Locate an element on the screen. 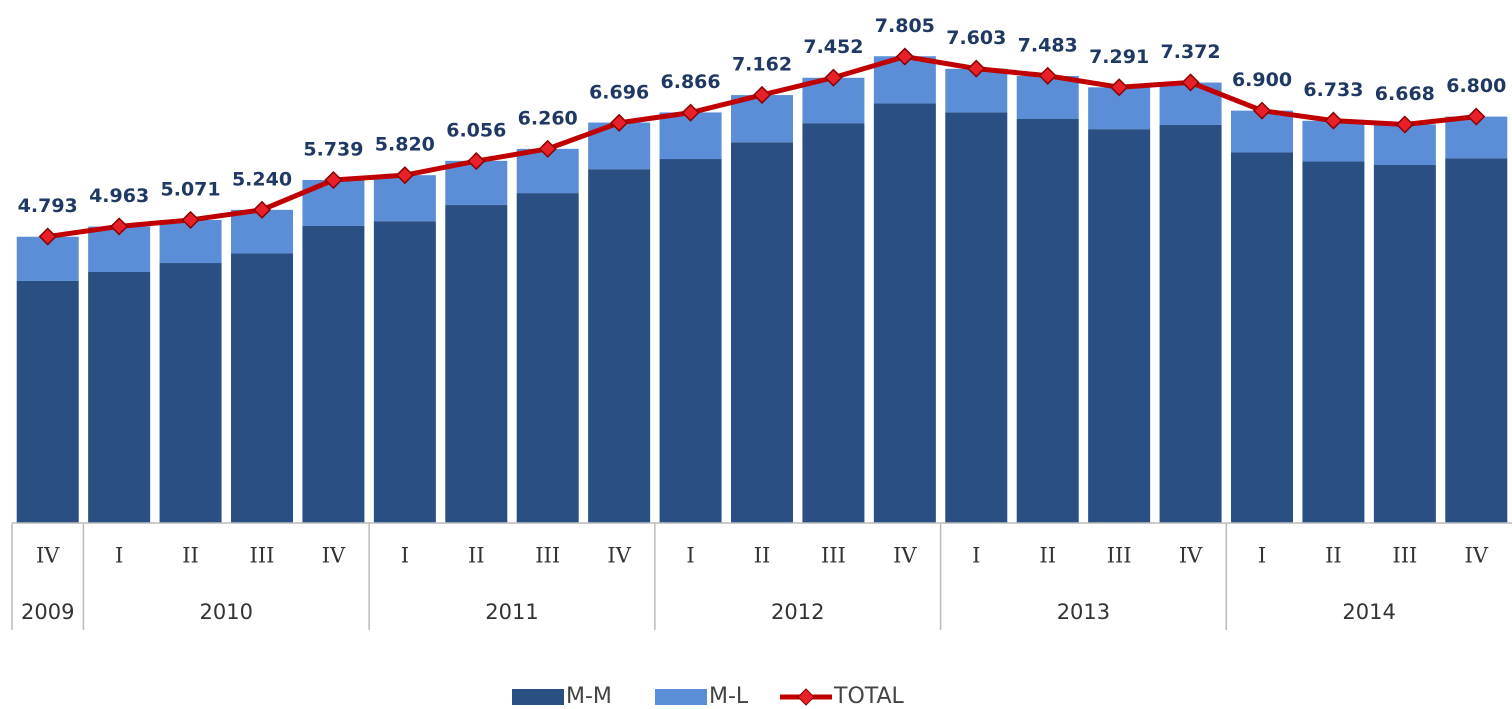  year-label: 2009 is located at coordinates (47, 612).